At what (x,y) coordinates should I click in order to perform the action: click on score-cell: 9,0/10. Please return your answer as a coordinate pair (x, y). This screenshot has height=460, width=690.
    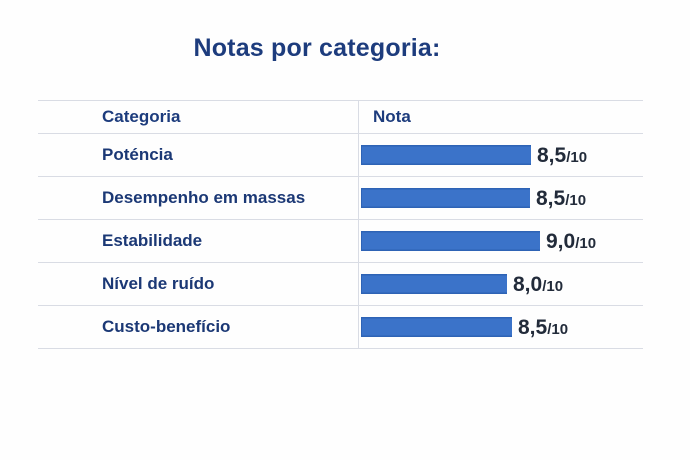
    Looking at the image, I should click on (500, 241).